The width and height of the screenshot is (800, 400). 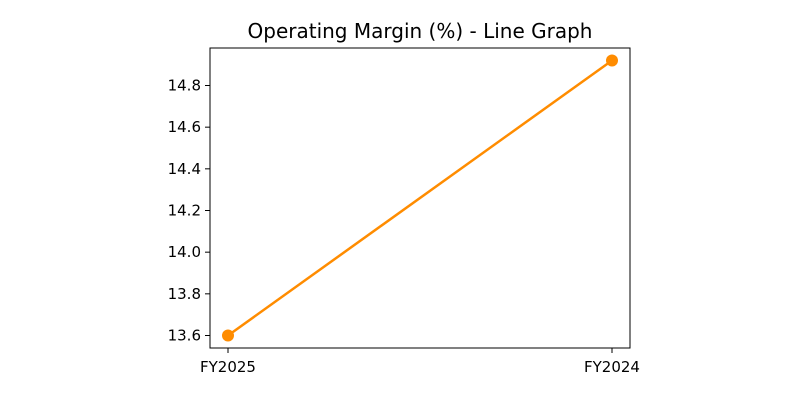 I want to click on x-tick-label: FY2024, so click(x=612, y=367).